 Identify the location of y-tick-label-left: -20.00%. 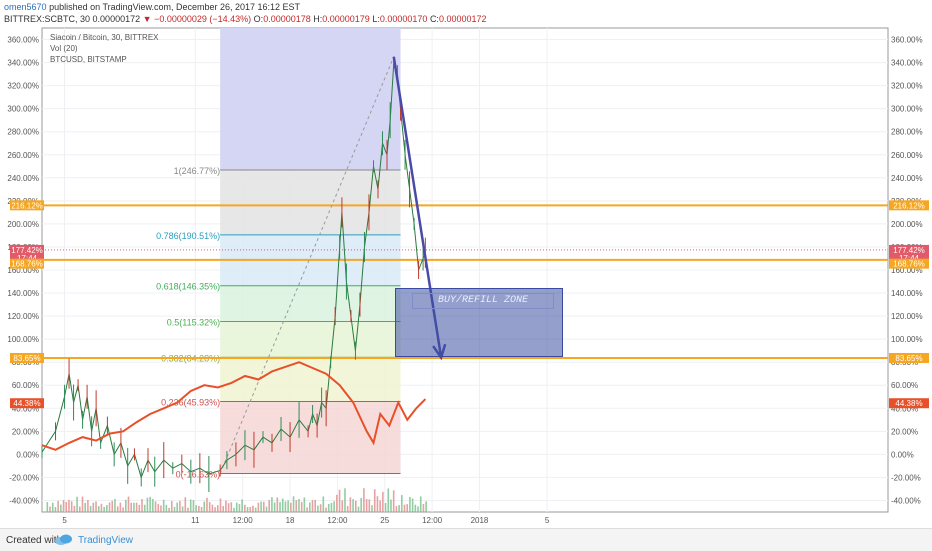
(24, 477).